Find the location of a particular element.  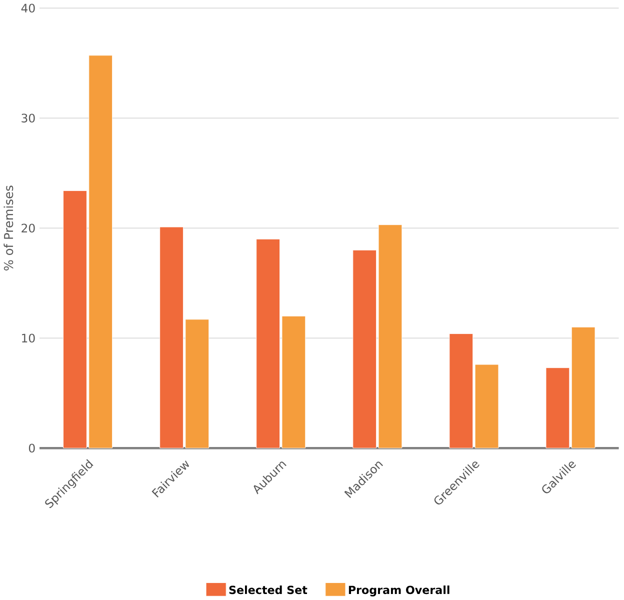

y-axis-title: % of Premises is located at coordinates (9, 228).